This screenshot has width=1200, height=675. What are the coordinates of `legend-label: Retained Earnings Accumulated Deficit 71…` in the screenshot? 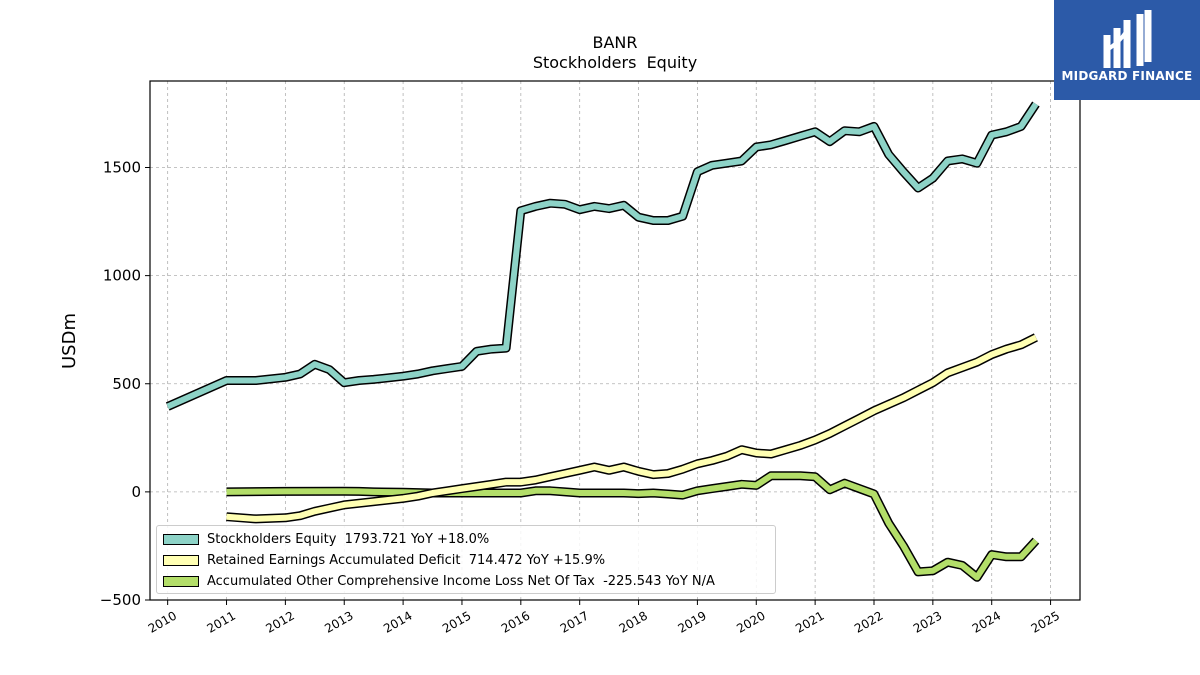 It's located at (406, 560).